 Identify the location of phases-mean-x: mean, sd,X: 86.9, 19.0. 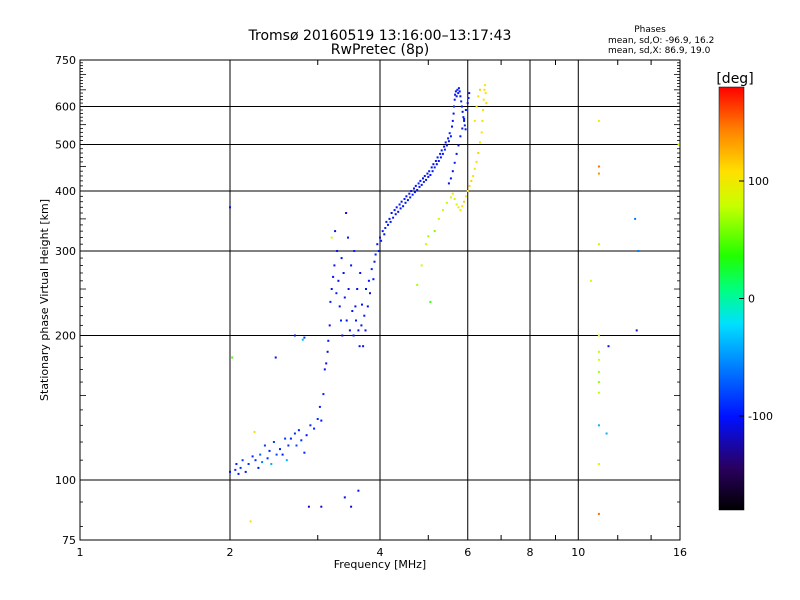
(659, 51).